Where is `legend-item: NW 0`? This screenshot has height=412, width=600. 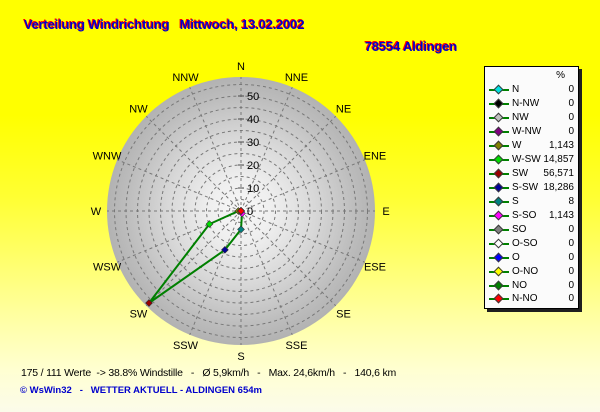 legend-item: NW 0 is located at coordinates (531, 118).